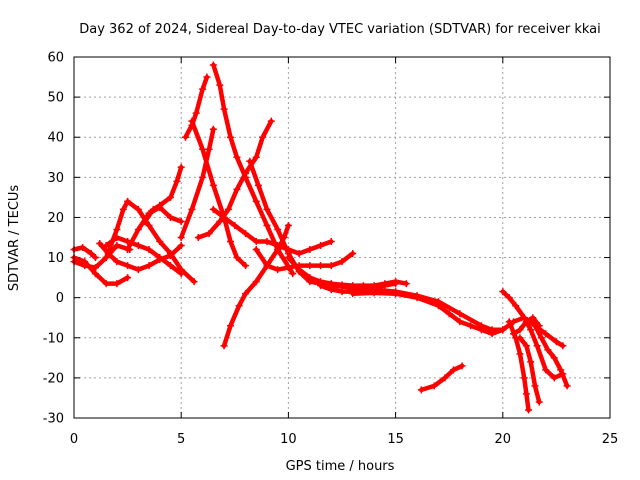  Describe the element at coordinates (55, 178) in the screenshot. I see `y-tick-label: 30` at that location.